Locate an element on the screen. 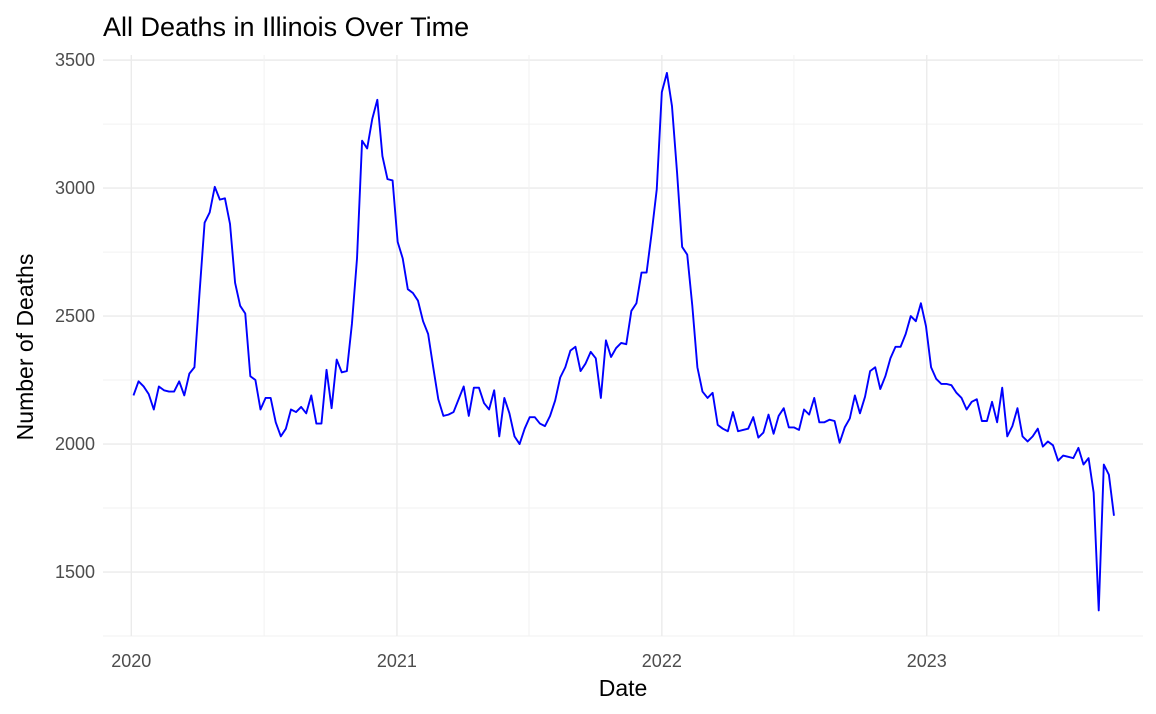 Image resolution: width=1156 pixels, height=714 pixels. y-tick-label: 3500 is located at coordinates (75, 60).